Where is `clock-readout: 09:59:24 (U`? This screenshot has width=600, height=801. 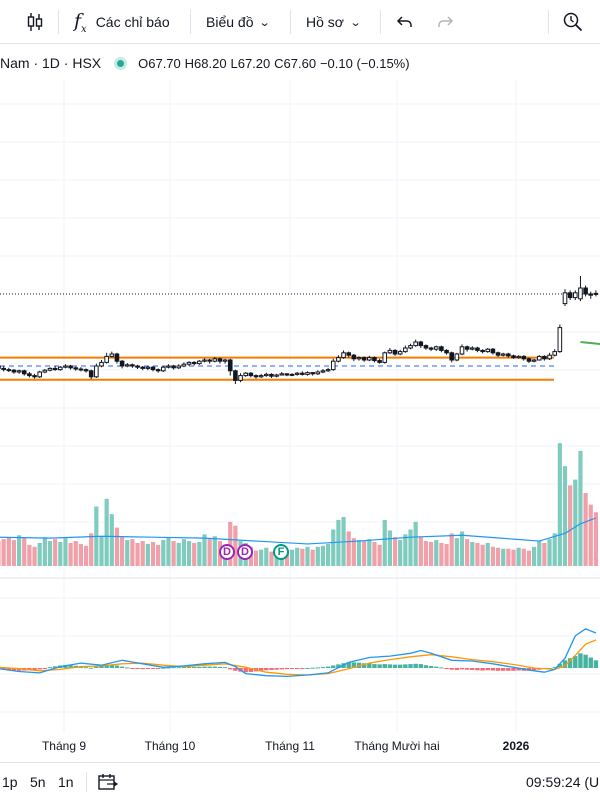
clock-readout: 09:59:24 (U is located at coordinates (562, 782).